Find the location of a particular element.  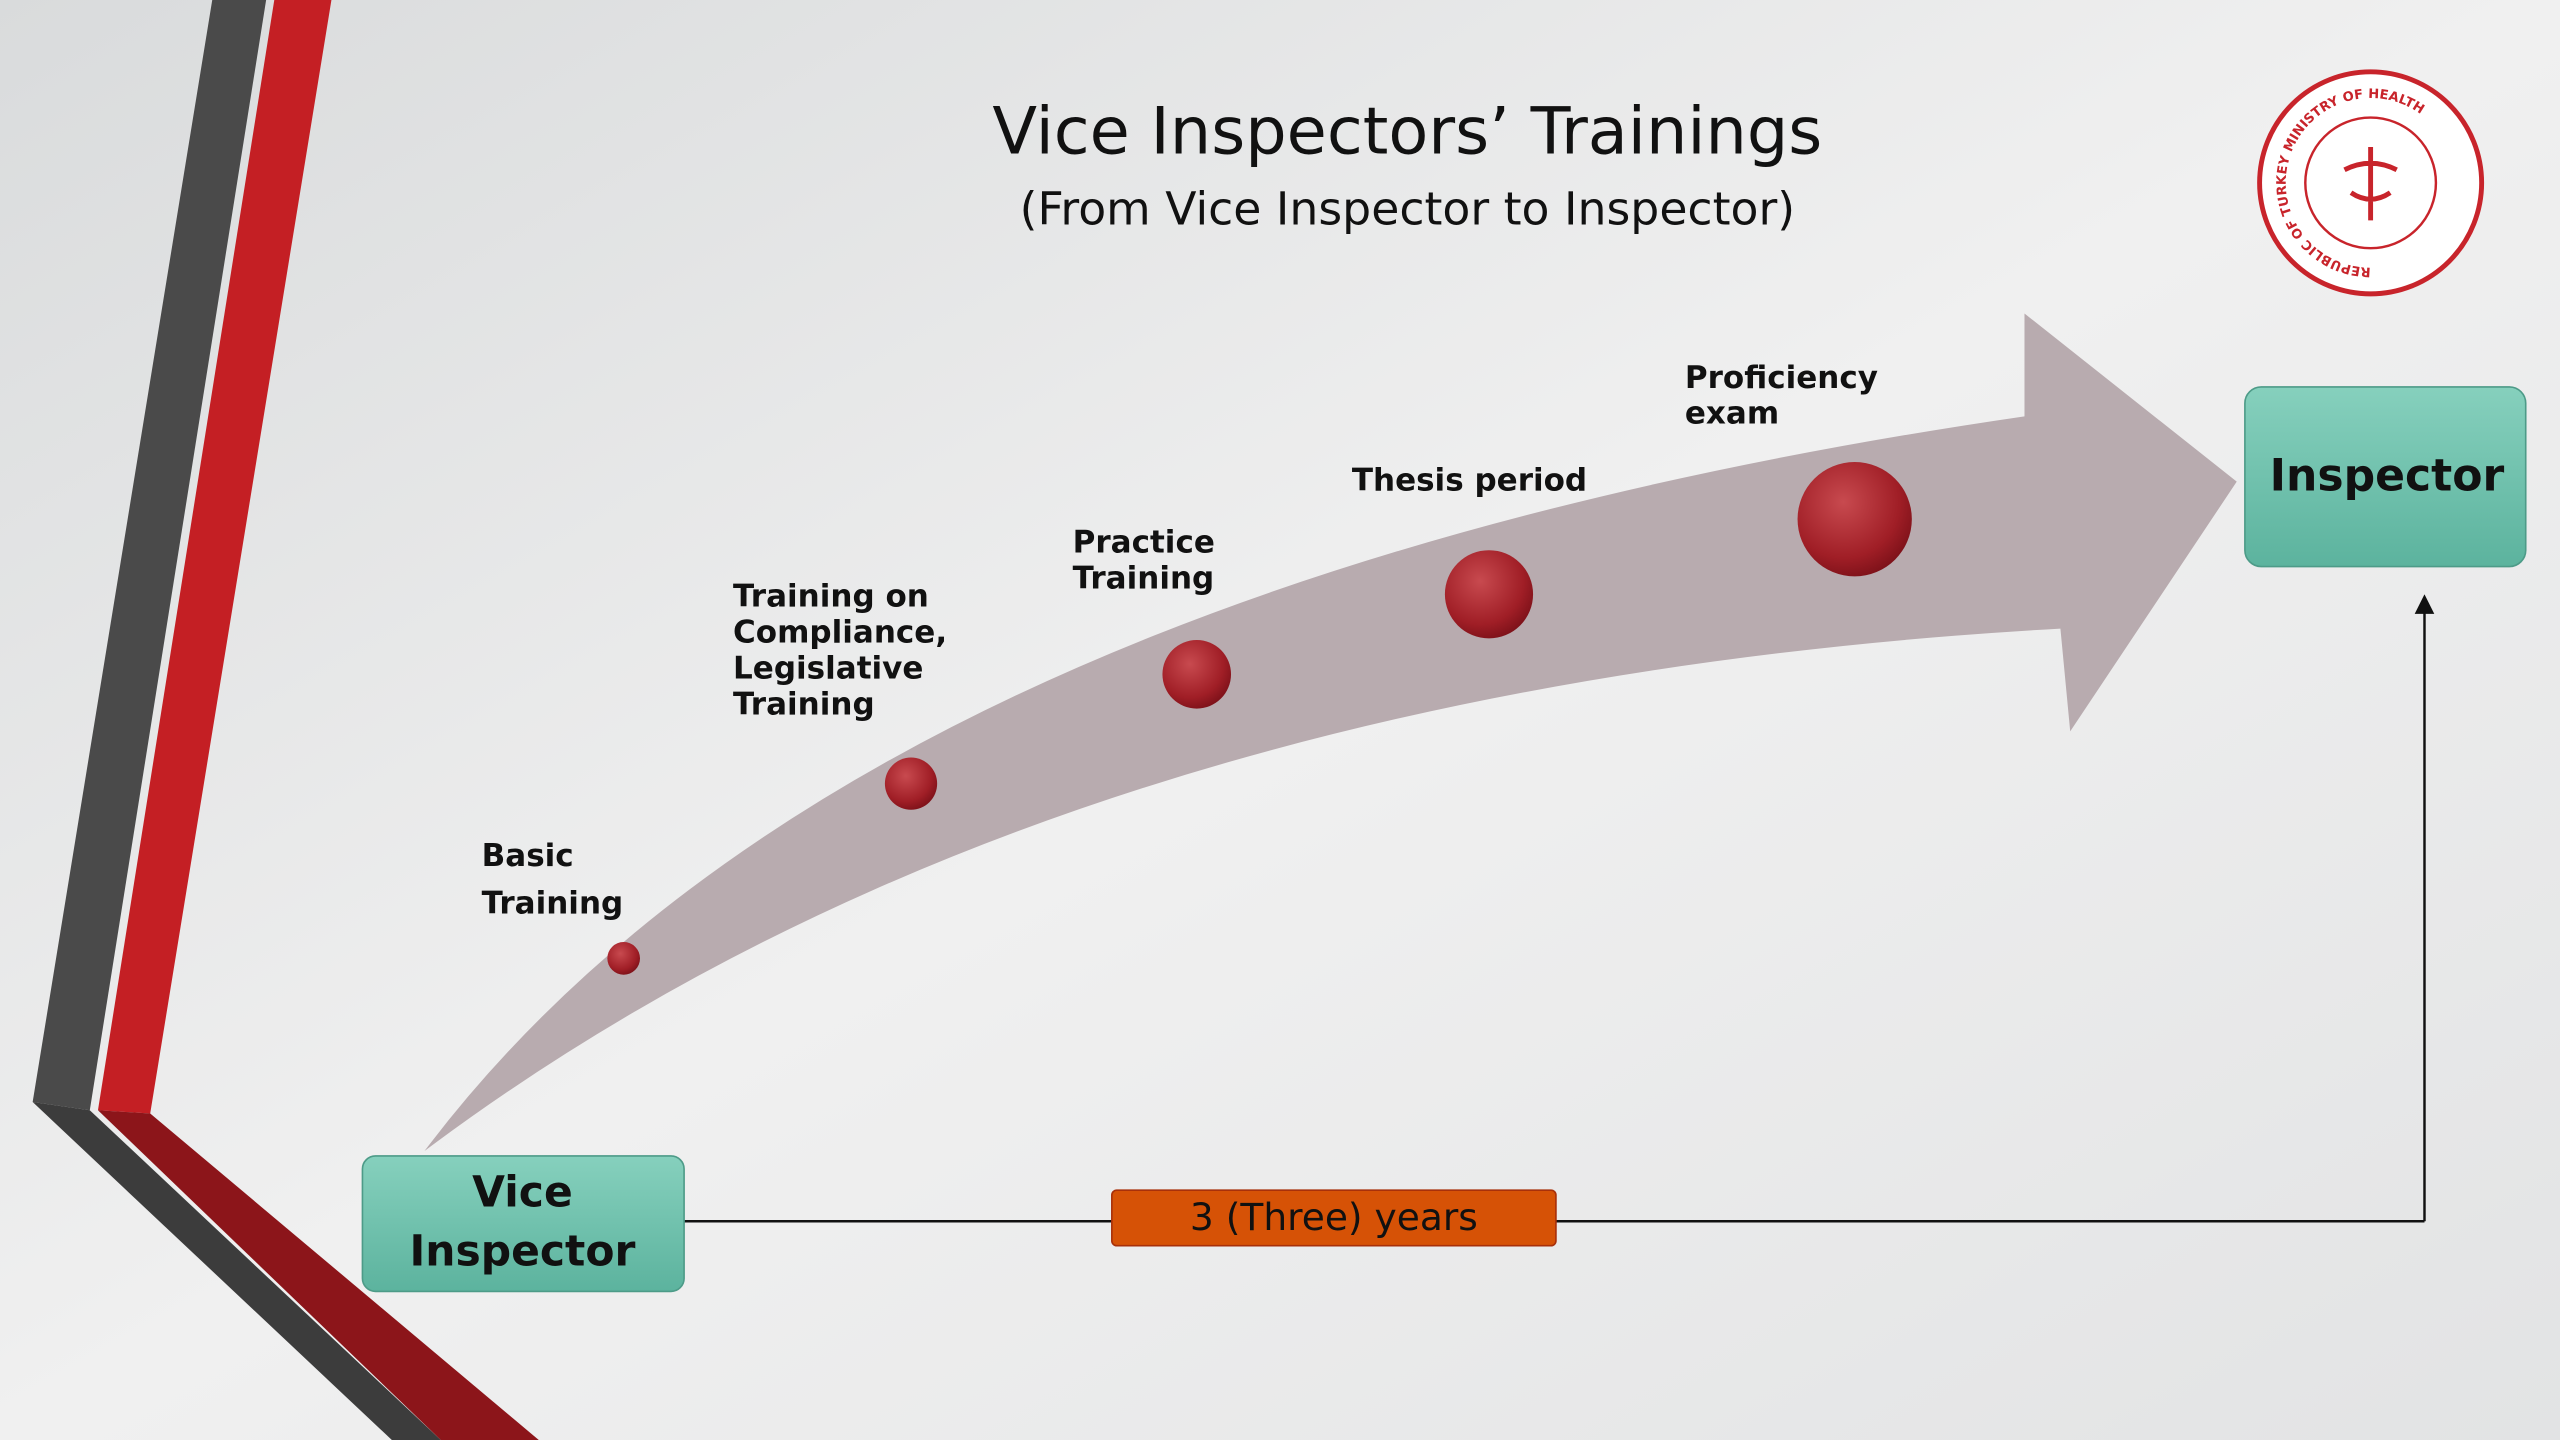

duration-box is located at coordinates (1334, 1218).